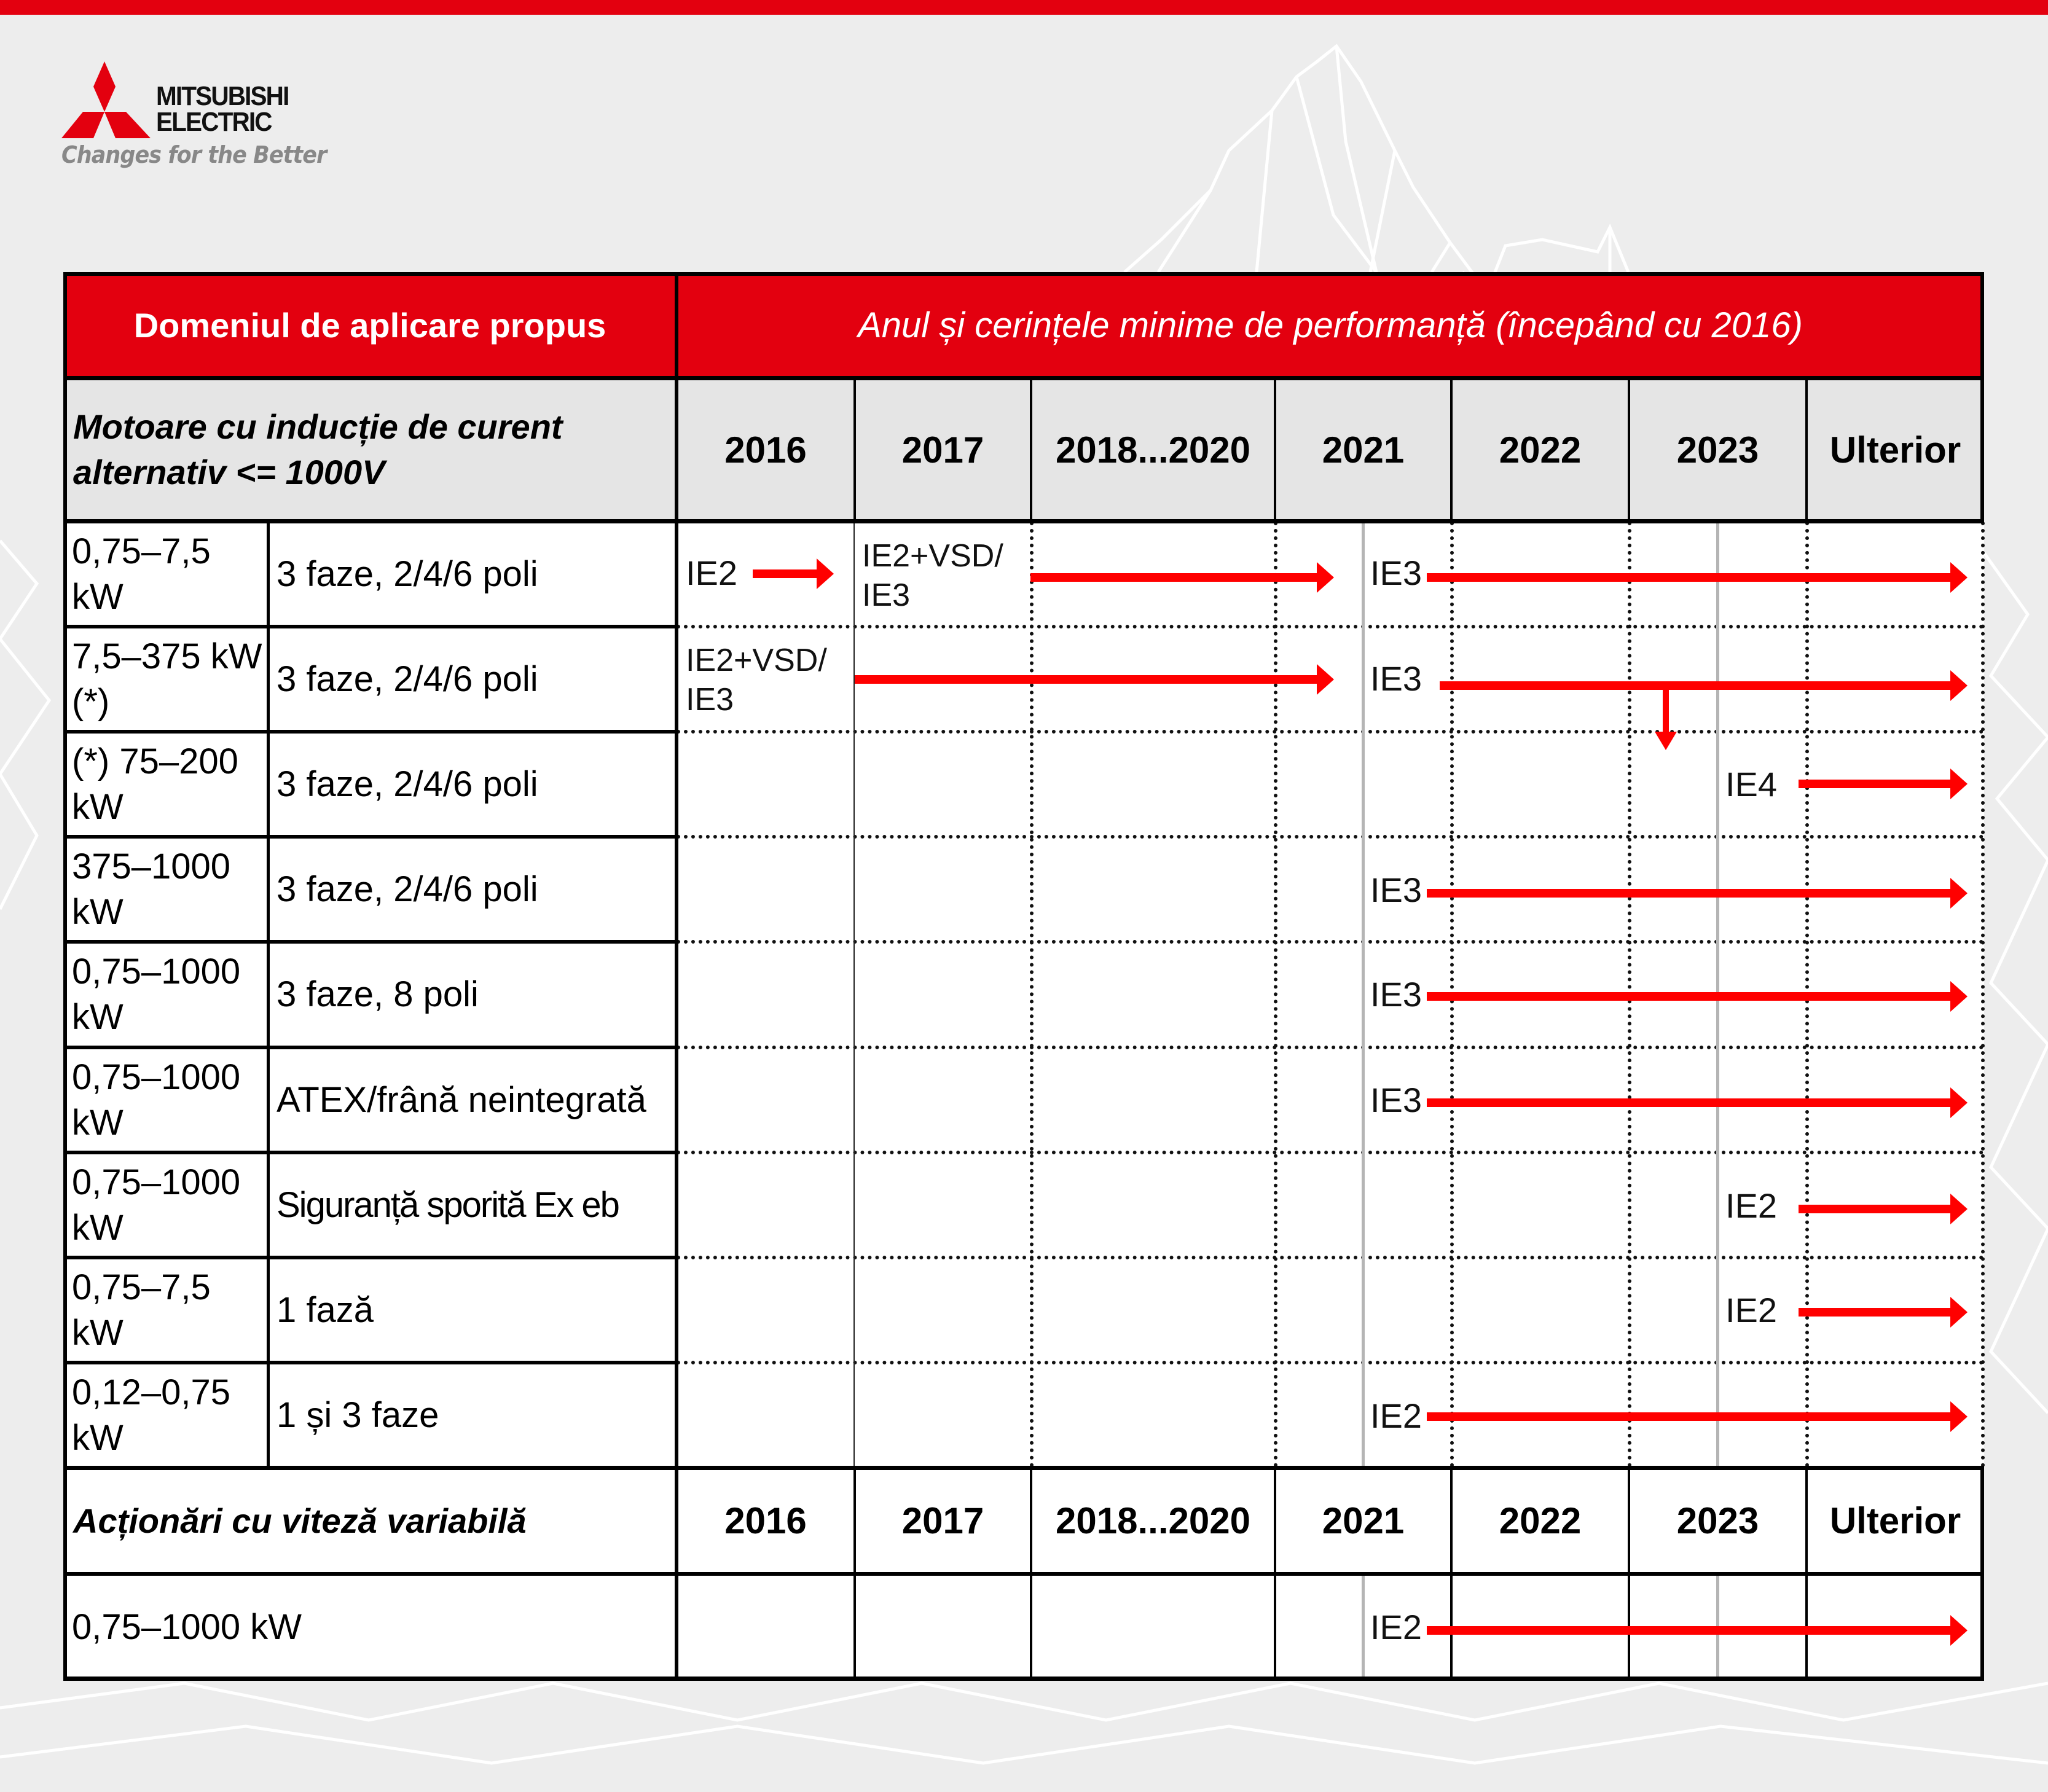  What do you see at coordinates (165, 889) in the screenshot?
I see `row-4-power: 375–1000 kW` at bounding box center [165, 889].